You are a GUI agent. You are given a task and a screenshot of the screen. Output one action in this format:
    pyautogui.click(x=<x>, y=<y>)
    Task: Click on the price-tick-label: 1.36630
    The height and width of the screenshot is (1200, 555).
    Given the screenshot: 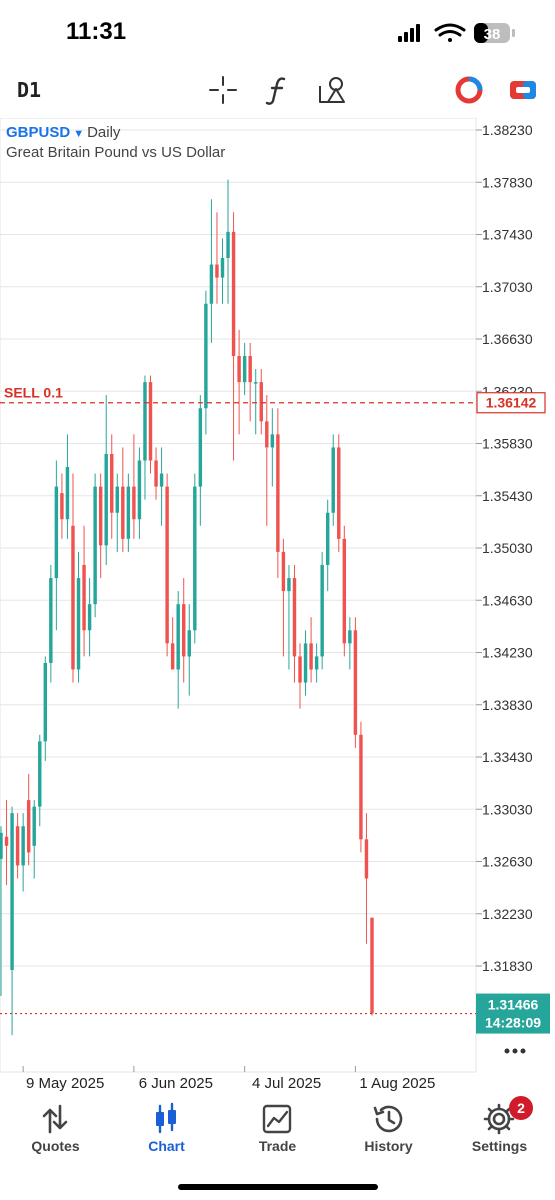 What is the action you would take?
    pyautogui.click(x=507, y=339)
    